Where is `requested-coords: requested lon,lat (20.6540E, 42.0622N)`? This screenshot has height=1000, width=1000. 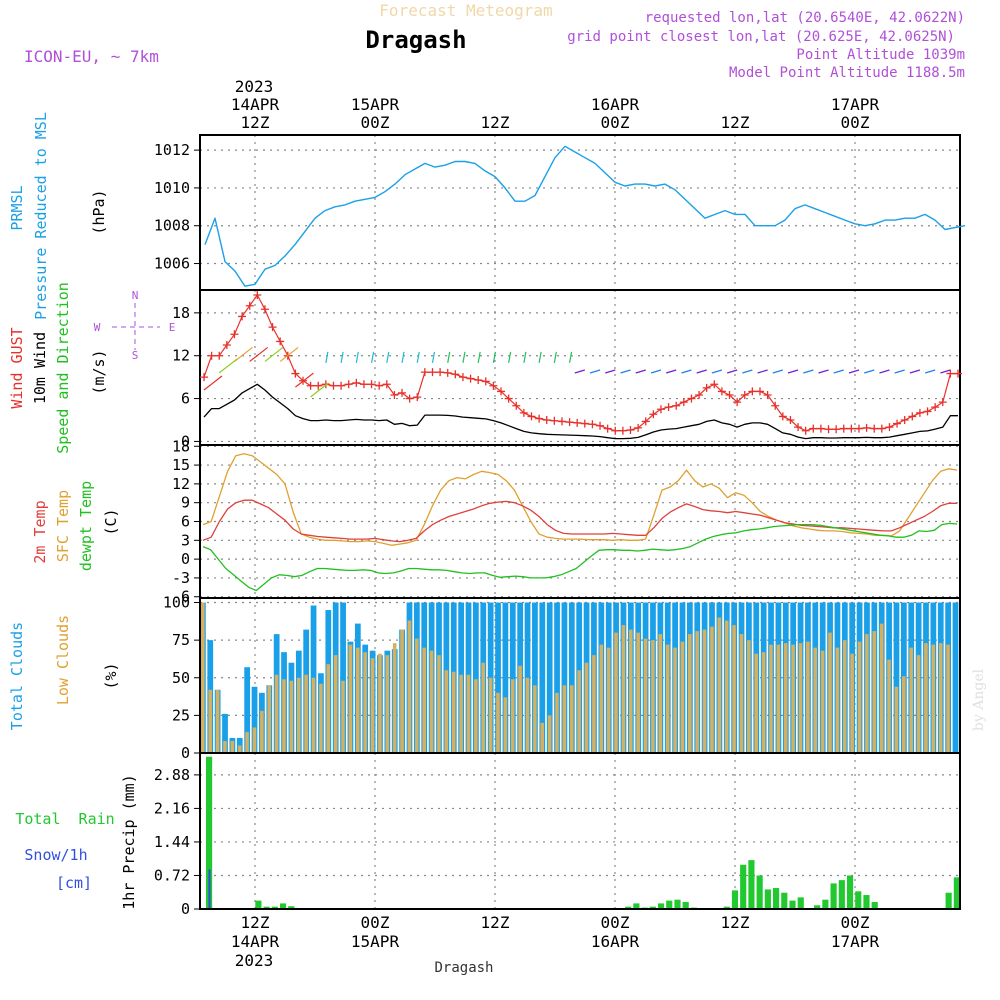 requested-coords: requested lon,lat (20.6540E, 42.0622N) is located at coordinates (805, 18).